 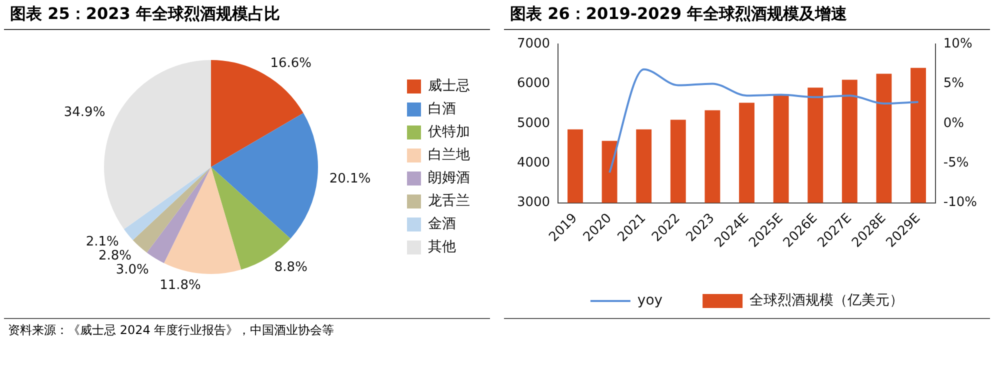 I want to click on legend-label: 白酒, so click(x=442, y=109).